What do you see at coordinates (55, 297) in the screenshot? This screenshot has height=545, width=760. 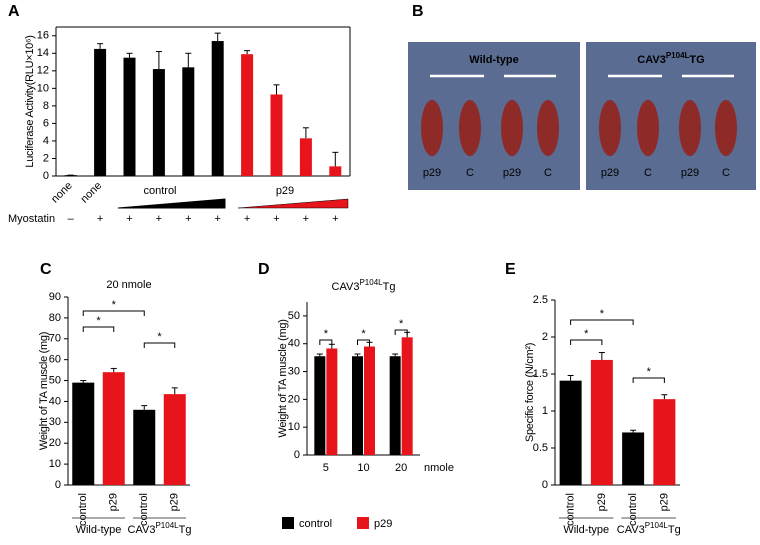 I see `y-tick-label: 90` at bounding box center [55, 297].